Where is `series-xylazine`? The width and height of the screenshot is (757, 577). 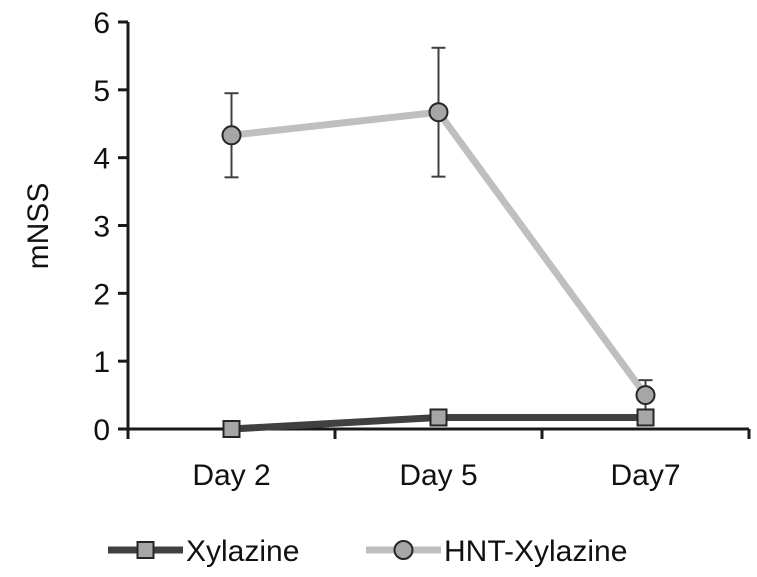 series-xylazine is located at coordinates (438, 423).